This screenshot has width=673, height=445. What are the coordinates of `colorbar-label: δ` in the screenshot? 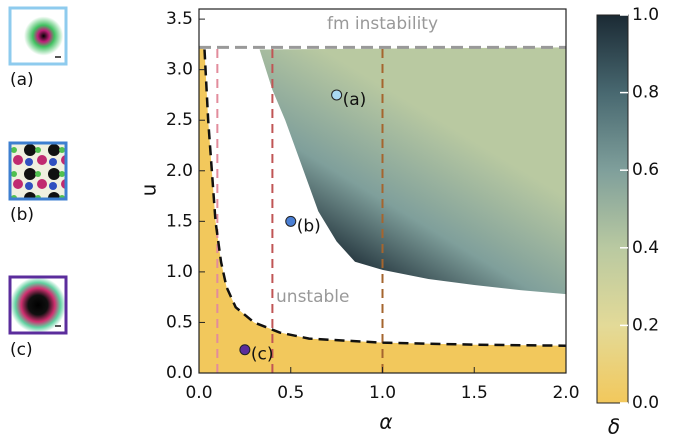 It's located at (614, 427).